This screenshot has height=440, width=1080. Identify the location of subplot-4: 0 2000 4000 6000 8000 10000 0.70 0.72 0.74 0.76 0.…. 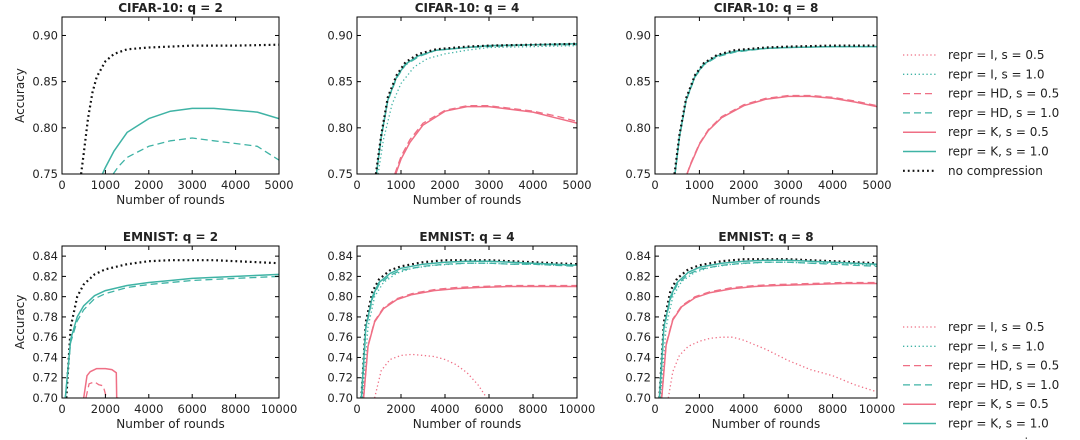
(155, 330).